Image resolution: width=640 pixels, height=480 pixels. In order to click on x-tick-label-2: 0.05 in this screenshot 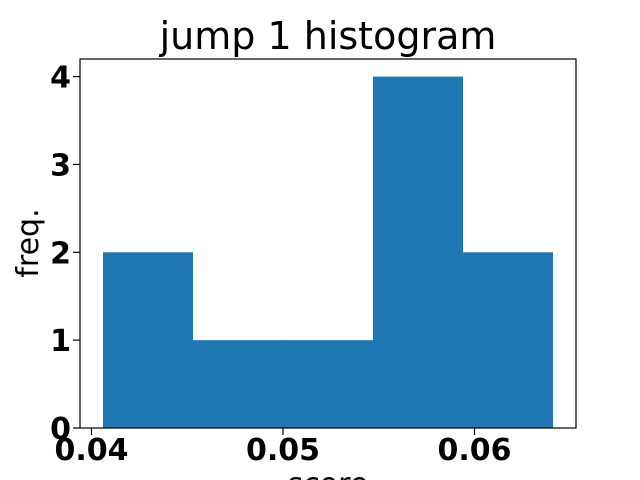, I will do `click(283, 450)`.